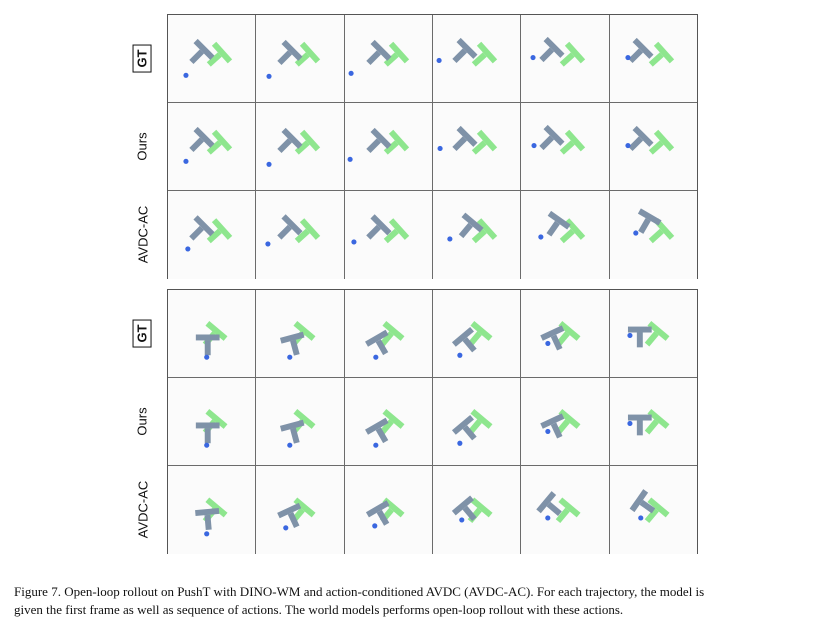 Image resolution: width=834 pixels, height=633 pixels. I want to click on rollout-row-gt, so click(432, 59).